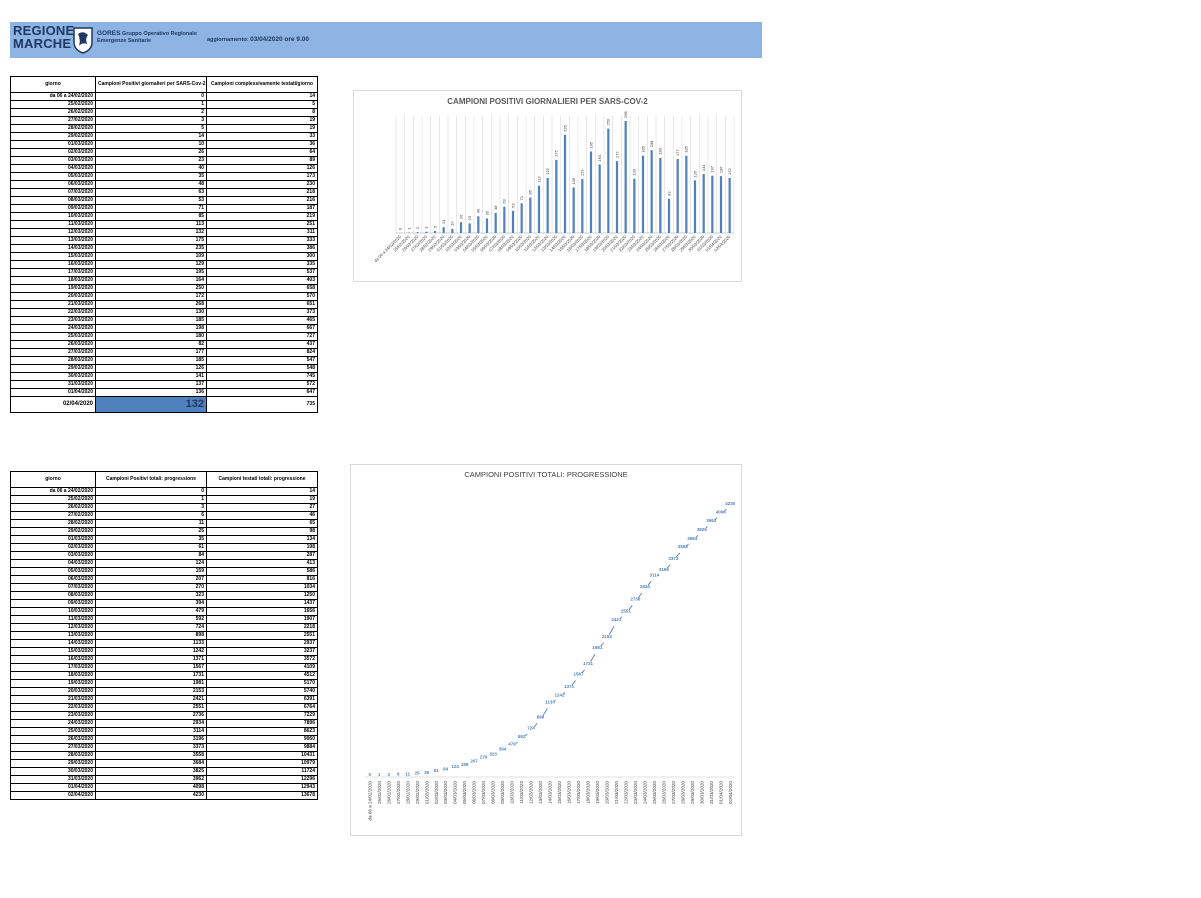  Describe the element at coordinates (398, 774) in the screenshot. I see `data-label: 6` at that location.